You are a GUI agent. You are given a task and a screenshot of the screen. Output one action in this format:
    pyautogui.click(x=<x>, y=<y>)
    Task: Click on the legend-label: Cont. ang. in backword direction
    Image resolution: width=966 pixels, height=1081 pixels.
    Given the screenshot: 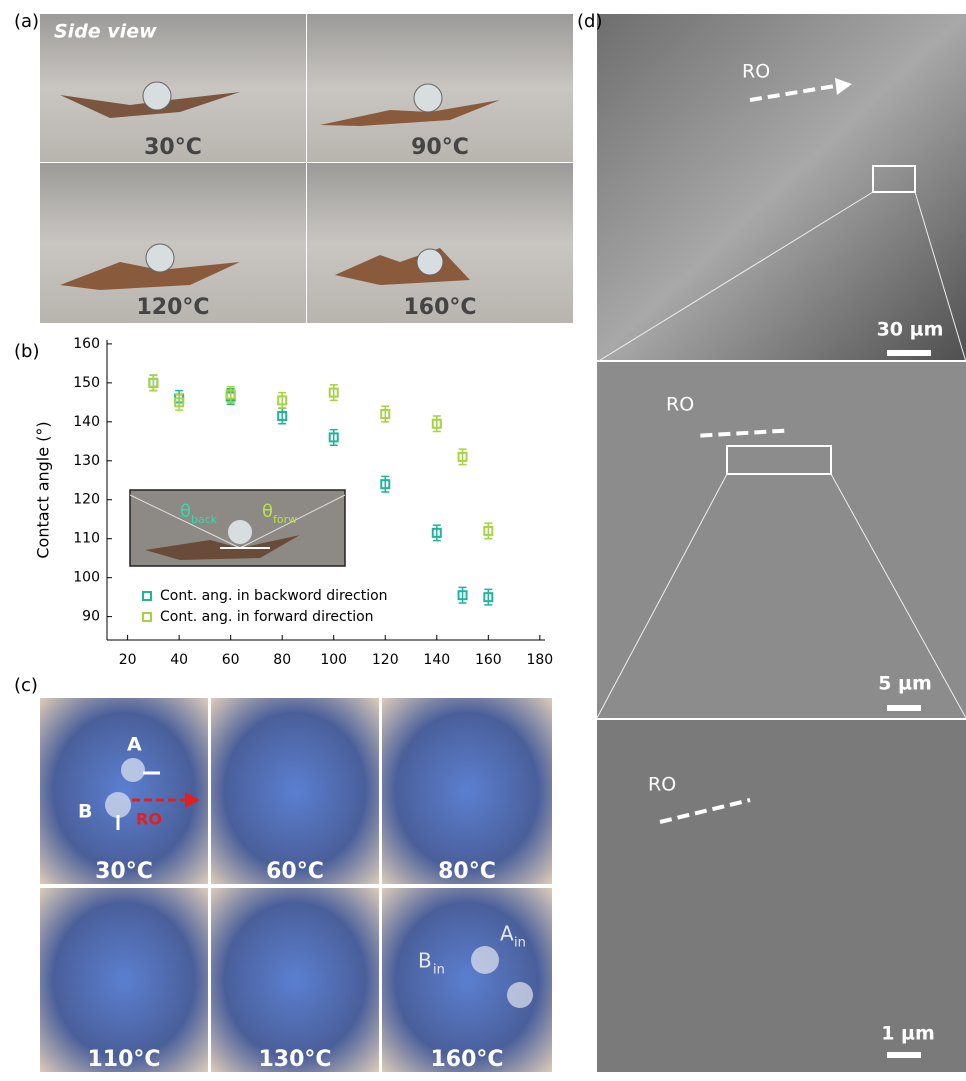 What is the action you would take?
    pyautogui.click(x=274, y=596)
    